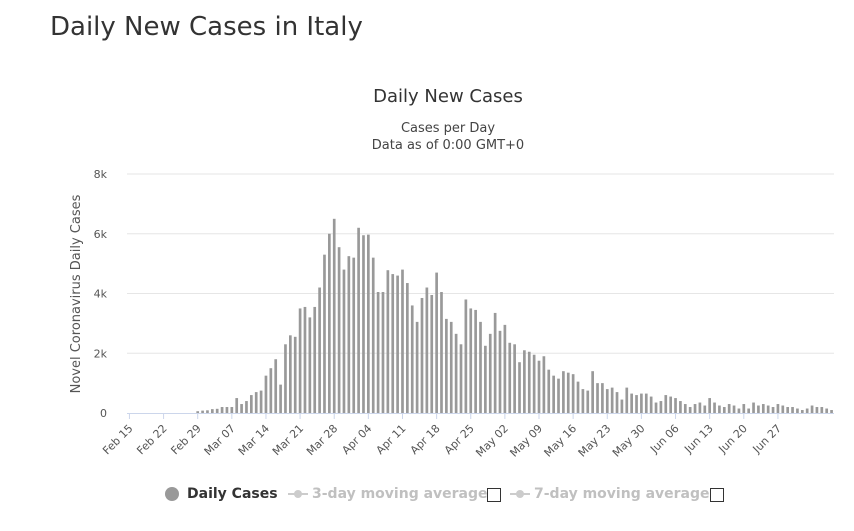 The image size is (854, 531). What do you see at coordinates (494, 495) in the screenshot?
I see `checkbox-3-day-average` at bounding box center [494, 495].